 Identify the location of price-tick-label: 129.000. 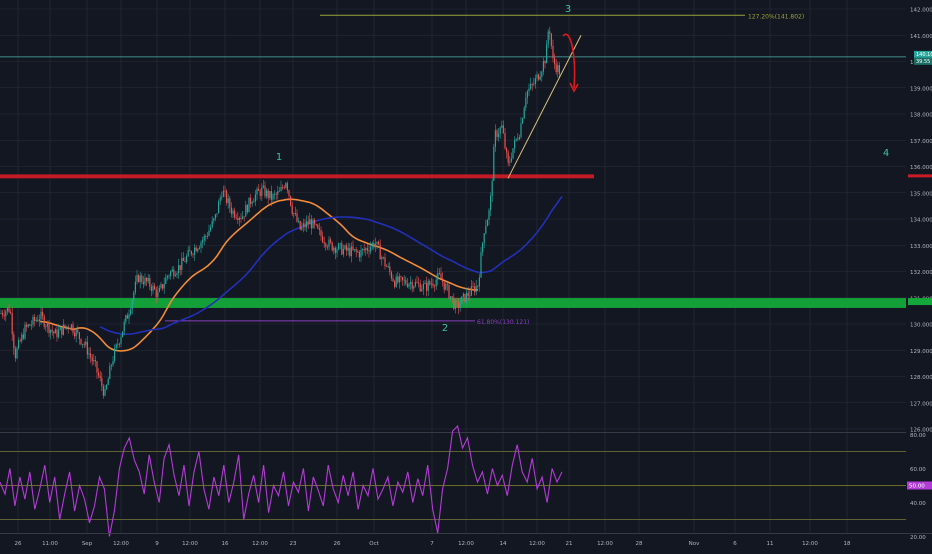
(921, 352).